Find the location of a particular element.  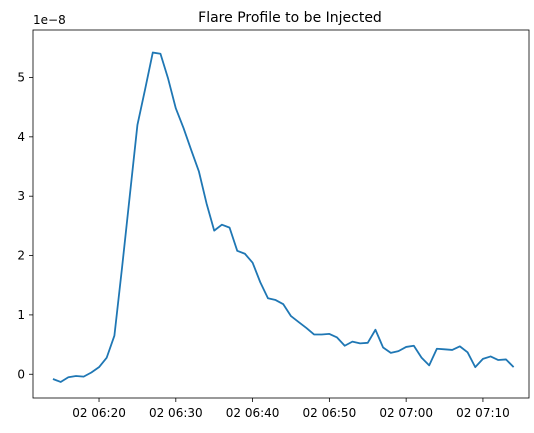

chart-title: Flare Profile to be Injected is located at coordinates (290, 18).